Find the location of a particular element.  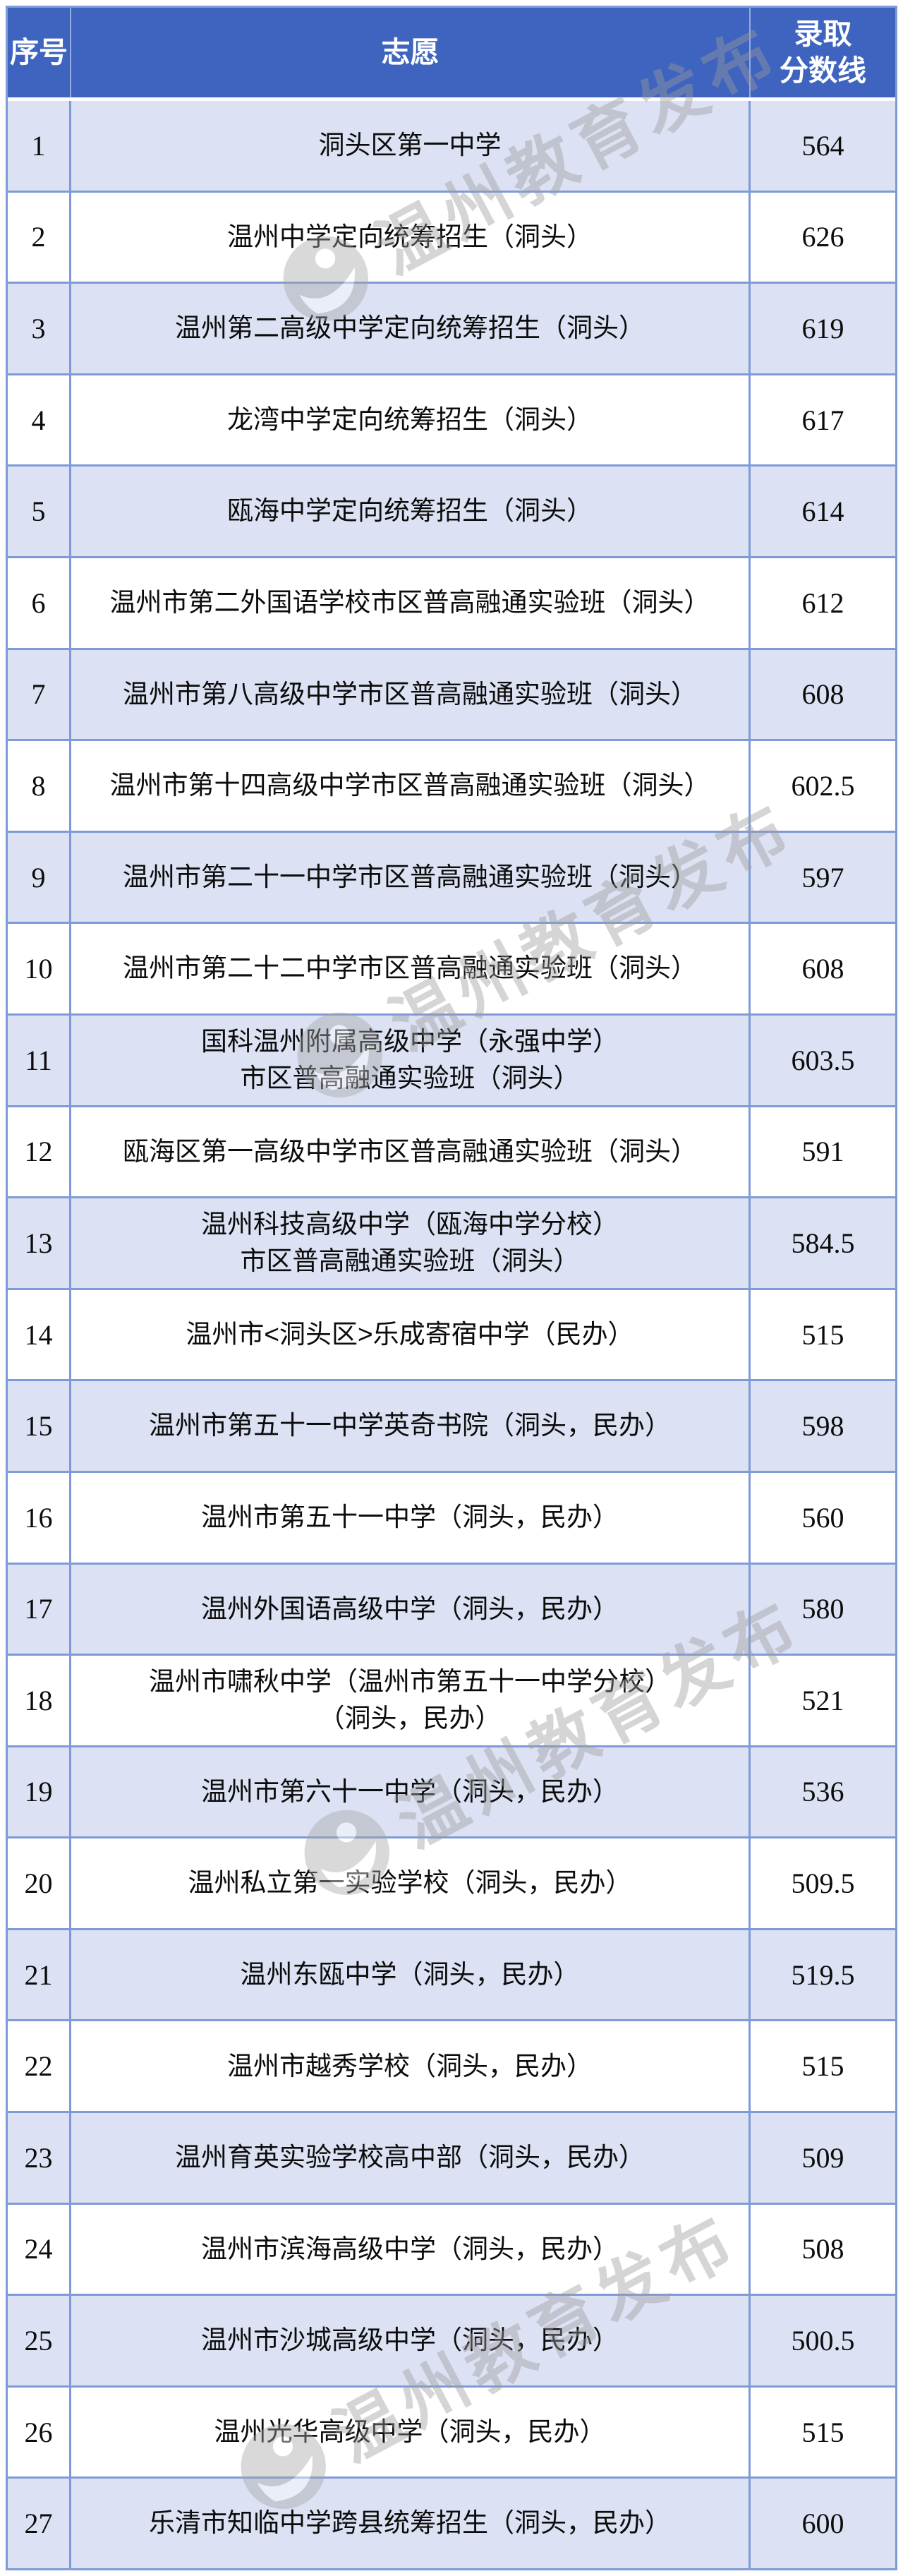

cell-choice: 国科温州附属高级中学（永强中学） 市区普高融通实验班（洞头） is located at coordinates (411, 1060).